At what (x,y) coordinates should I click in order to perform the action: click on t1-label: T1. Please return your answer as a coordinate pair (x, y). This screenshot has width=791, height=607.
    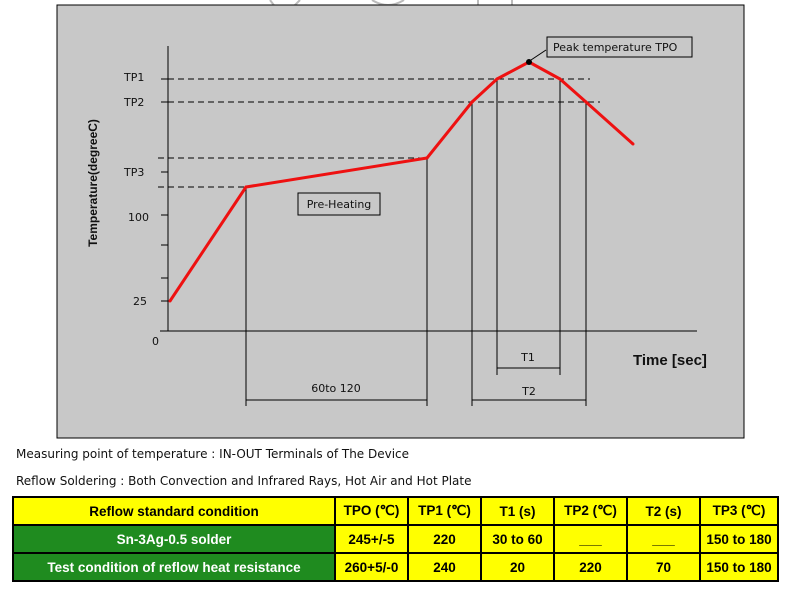
    Looking at the image, I should click on (527, 357).